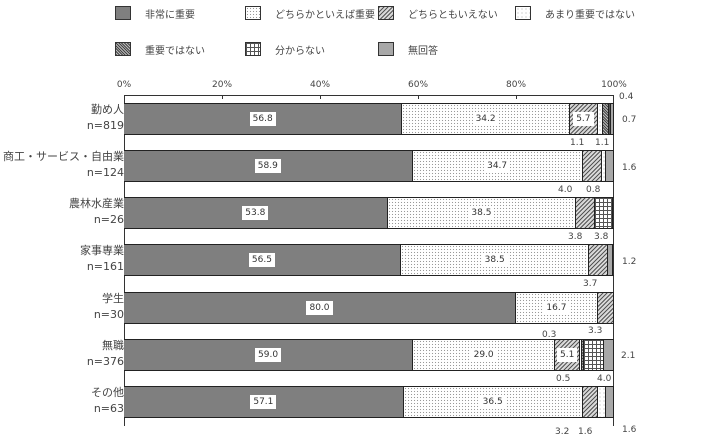 This screenshot has height=446, width=710. I want to click on x-tick-label: 40%, so click(320, 85).